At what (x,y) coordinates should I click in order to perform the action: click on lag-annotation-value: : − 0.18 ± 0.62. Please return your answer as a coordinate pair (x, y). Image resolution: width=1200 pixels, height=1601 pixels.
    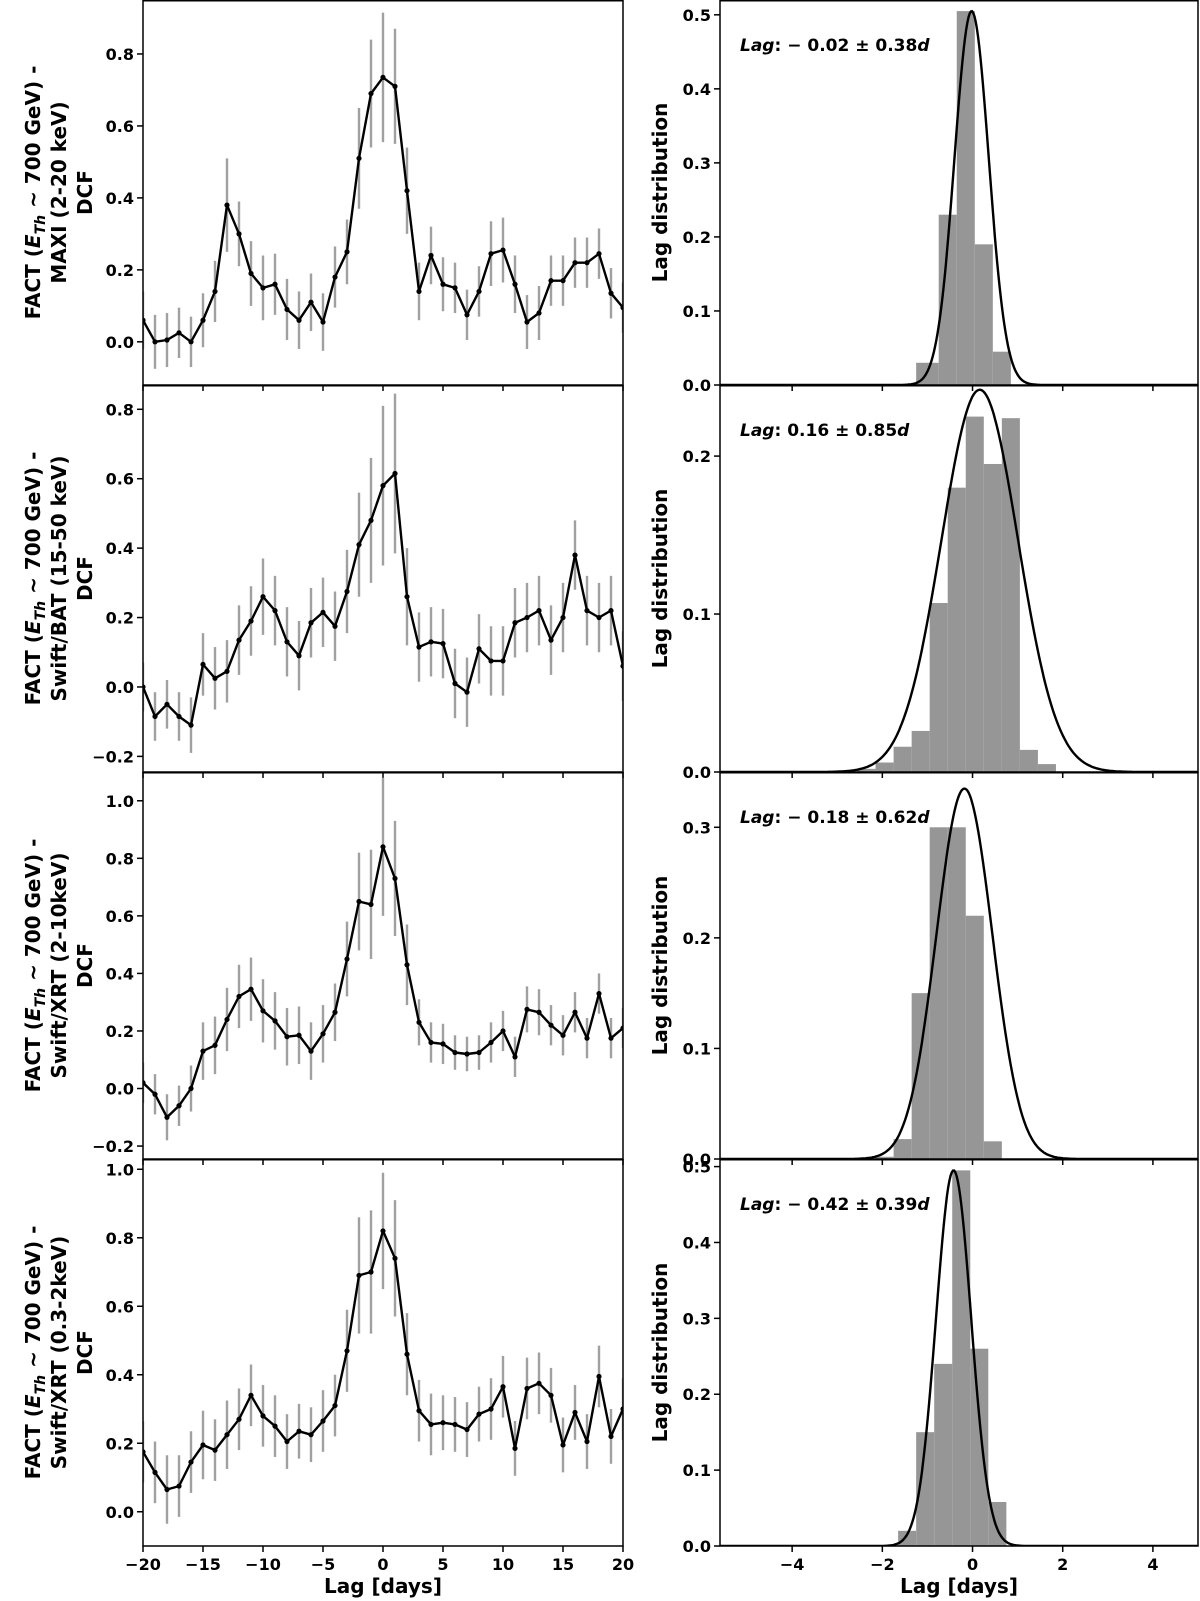
    Looking at the image, I should click on (845, 818).